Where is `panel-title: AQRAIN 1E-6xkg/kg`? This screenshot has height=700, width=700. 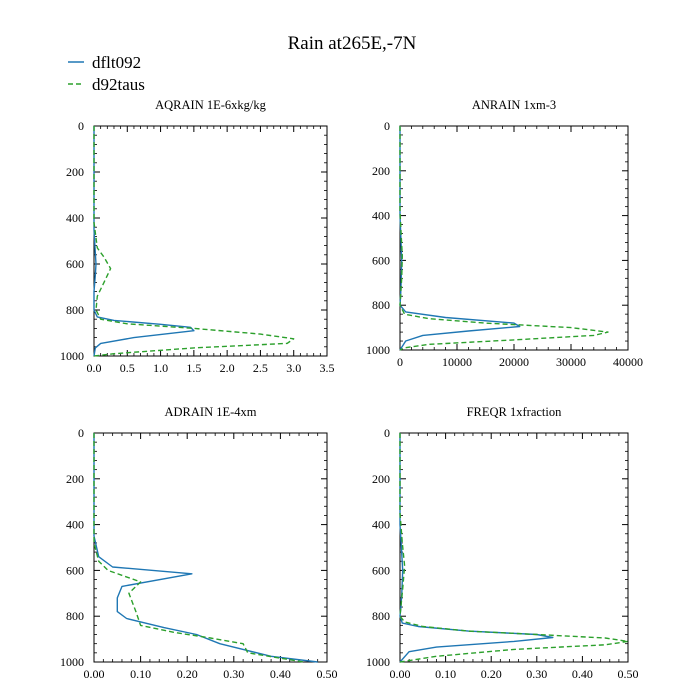
panel-title: AQRAIN 1E-6xkg/kg is located at coordinates (211, 105).